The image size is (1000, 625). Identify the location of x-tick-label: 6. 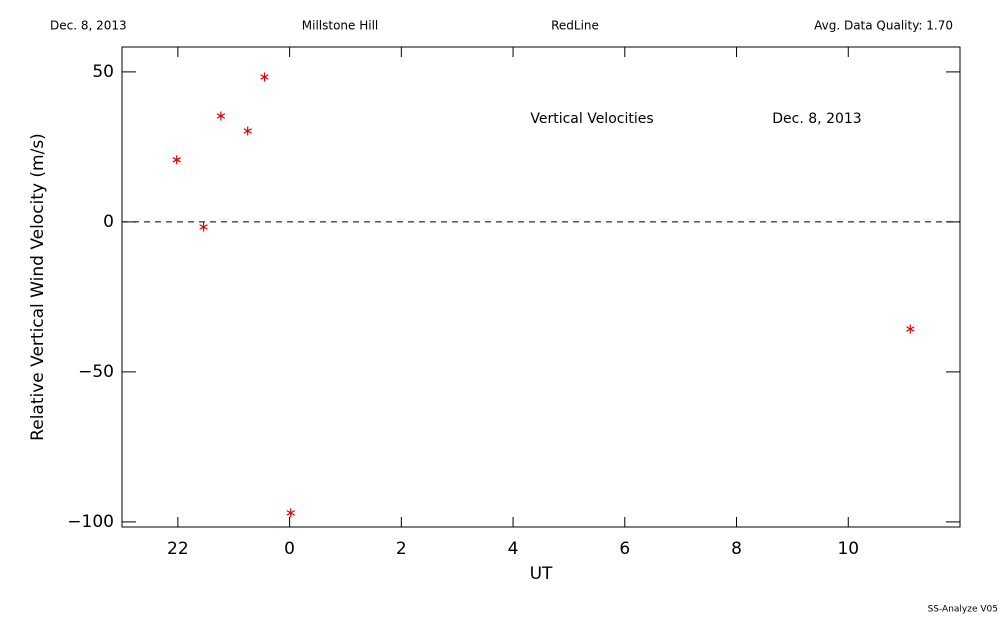
(624, 549).